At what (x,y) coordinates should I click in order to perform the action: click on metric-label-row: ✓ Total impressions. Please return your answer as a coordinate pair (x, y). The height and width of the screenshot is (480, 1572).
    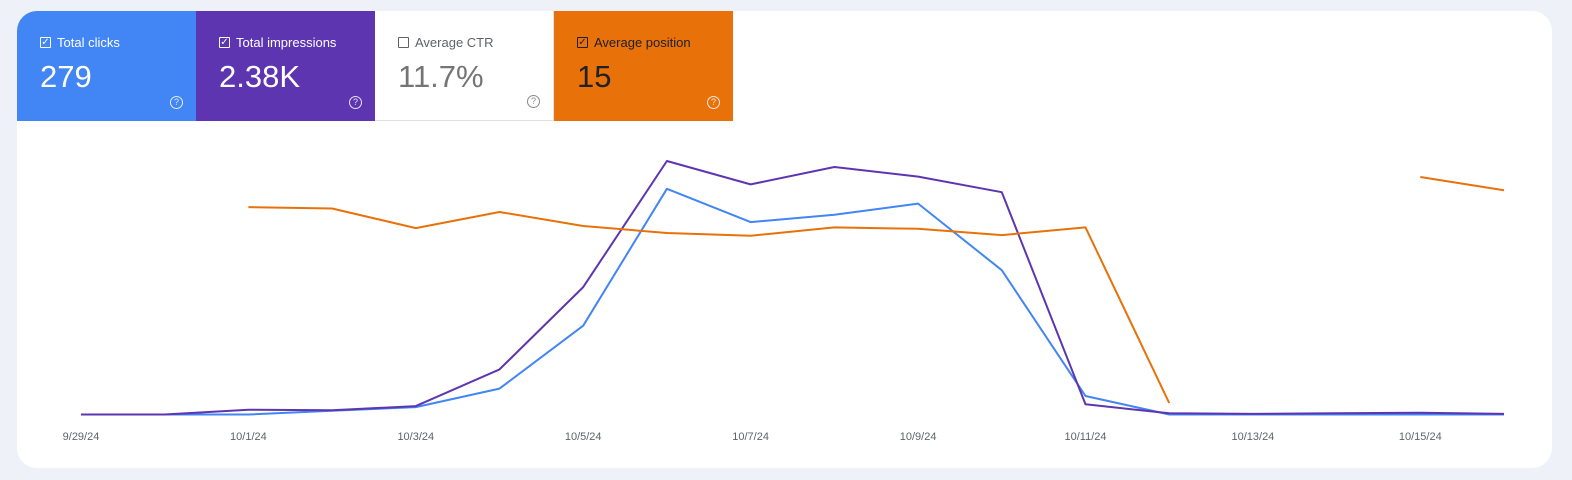
    Looking at the image, I should click on (277, 42).